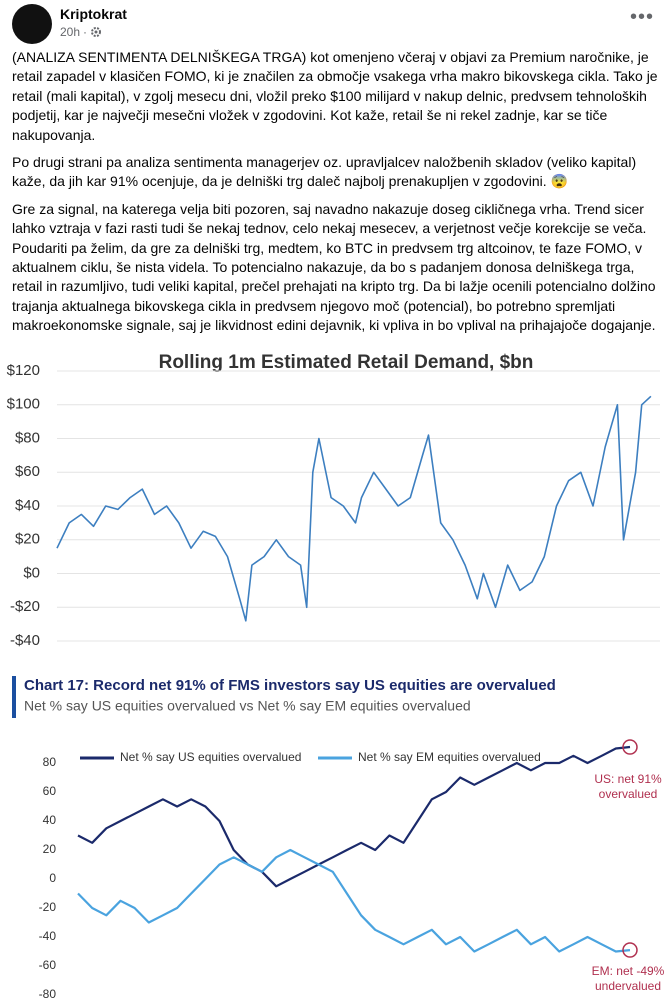  Describe the element at coordinates (52, 878) in the screenshot. I see `y-tick-label: 0` at that location.